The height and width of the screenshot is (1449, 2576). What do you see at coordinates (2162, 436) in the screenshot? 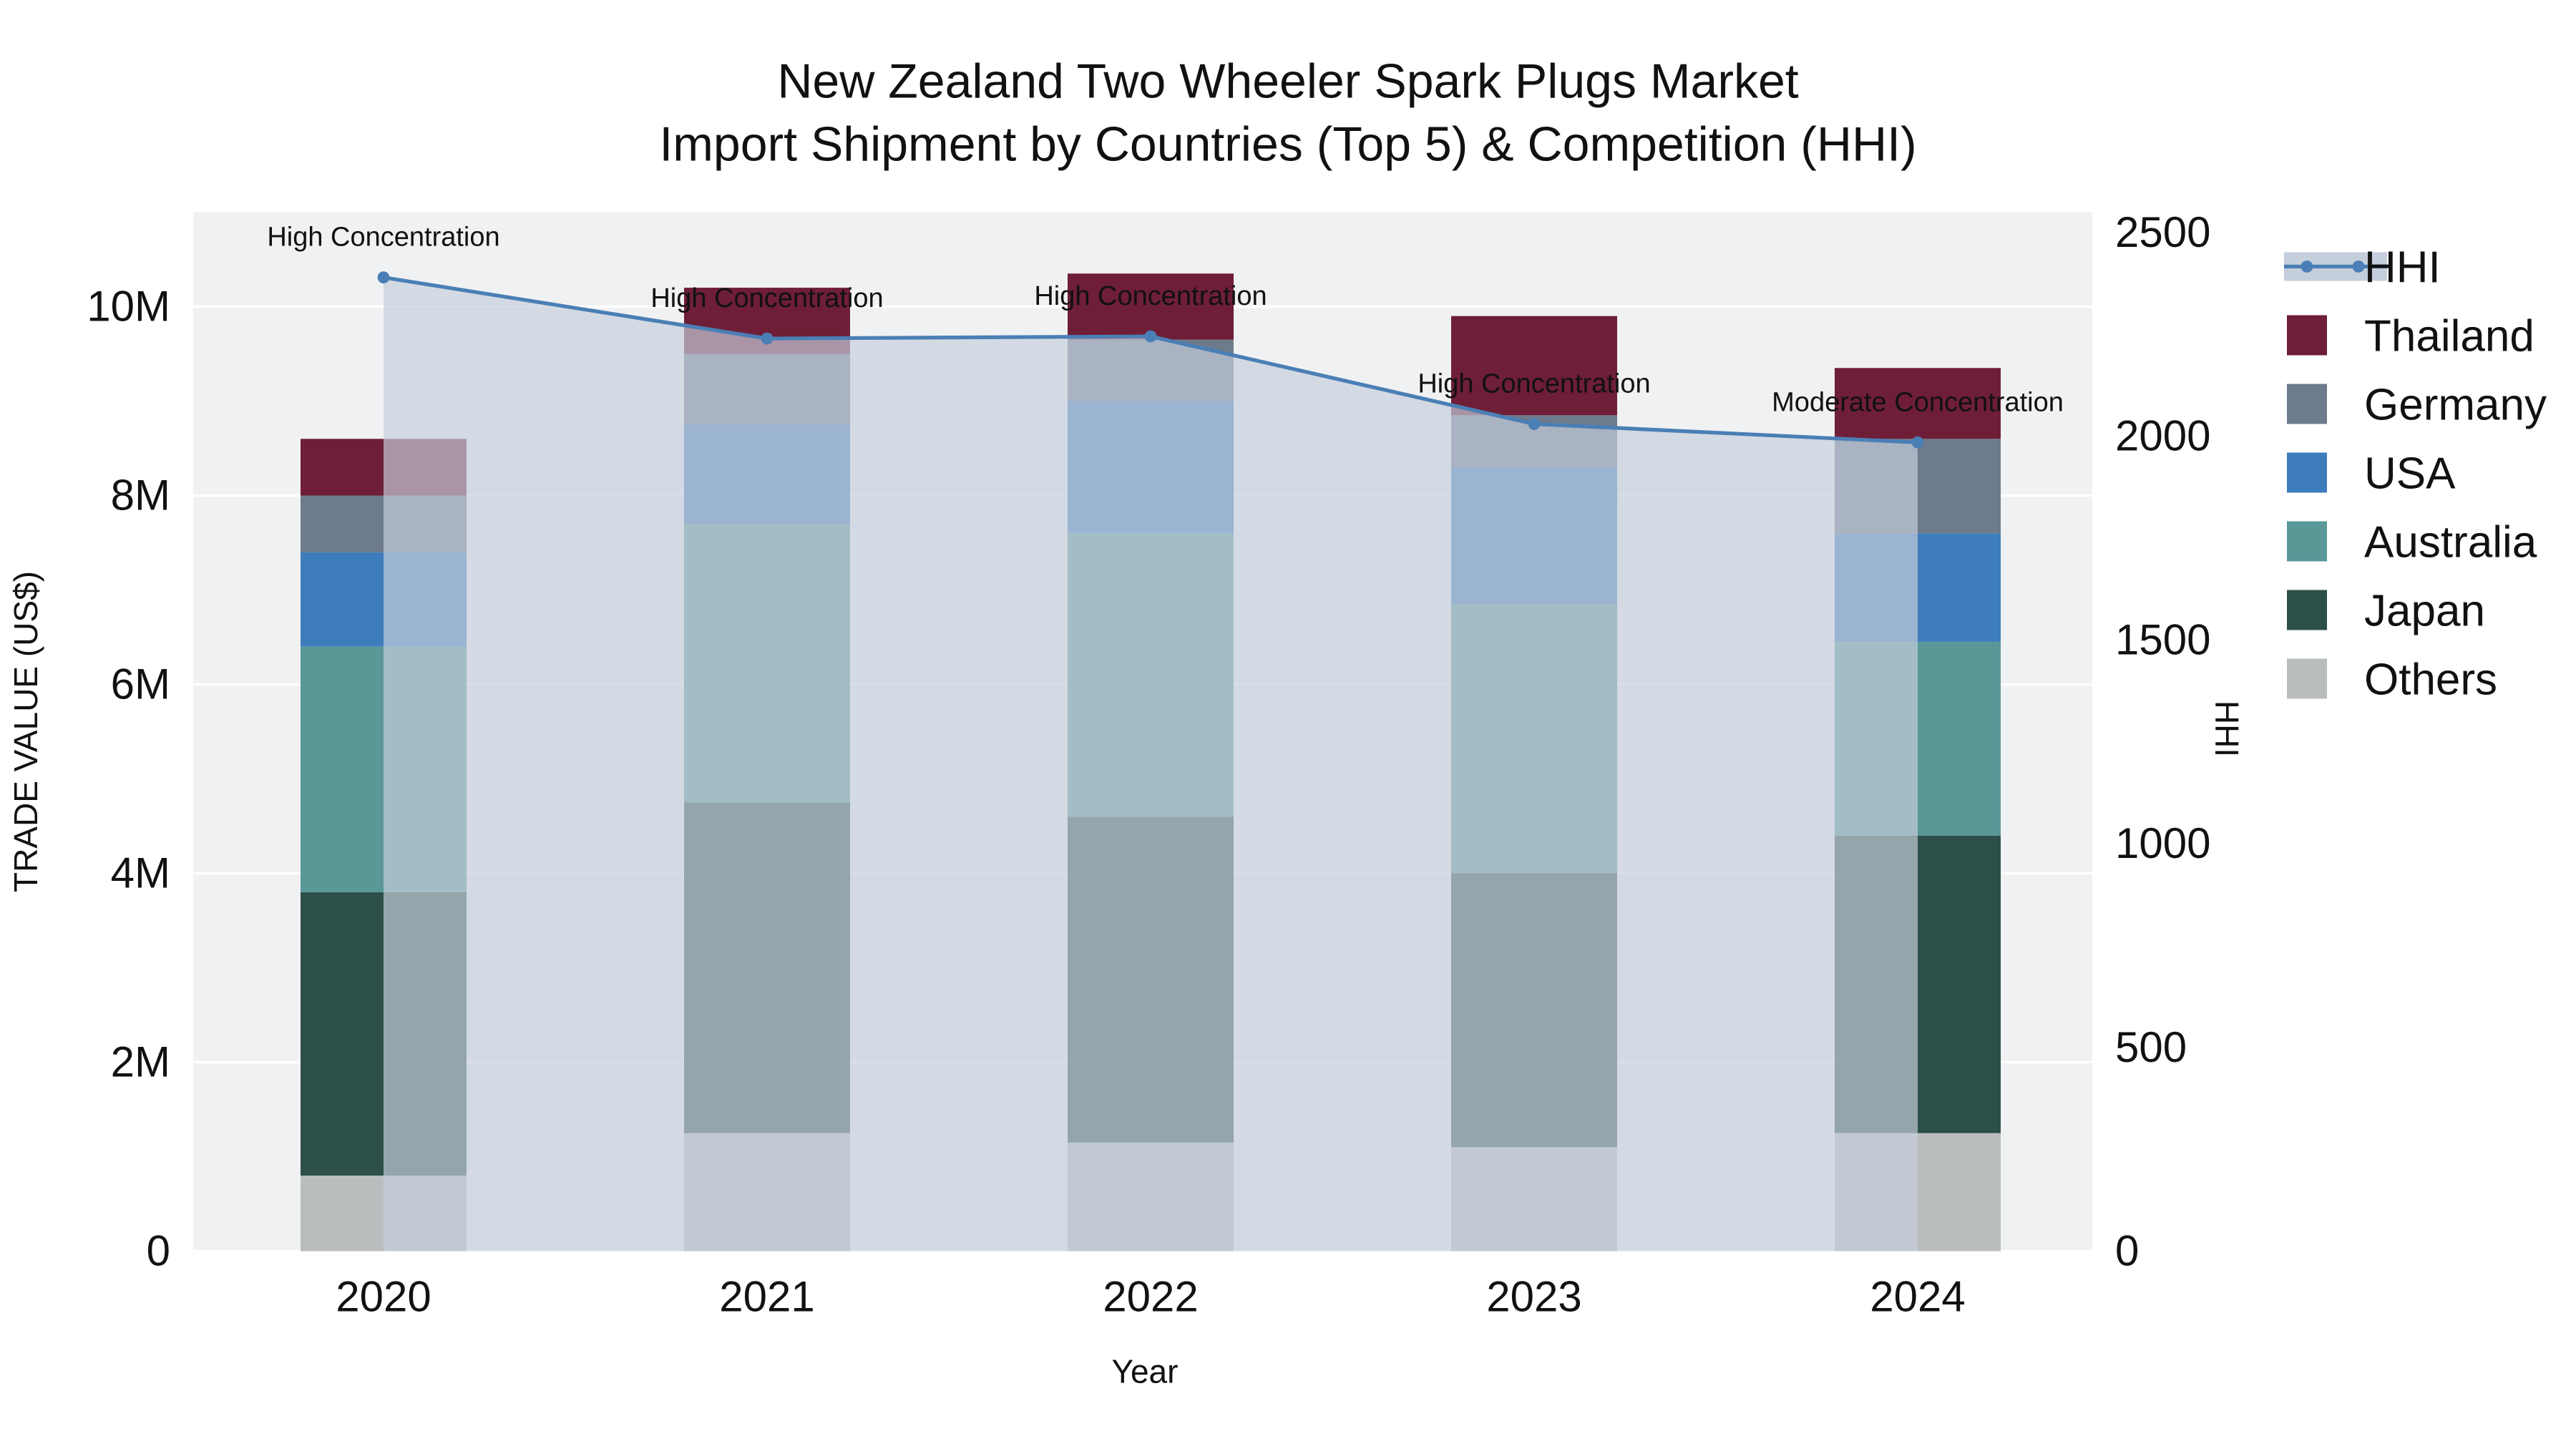
I see `y-right-tick: 2000` at bounding box center [2162, 436].